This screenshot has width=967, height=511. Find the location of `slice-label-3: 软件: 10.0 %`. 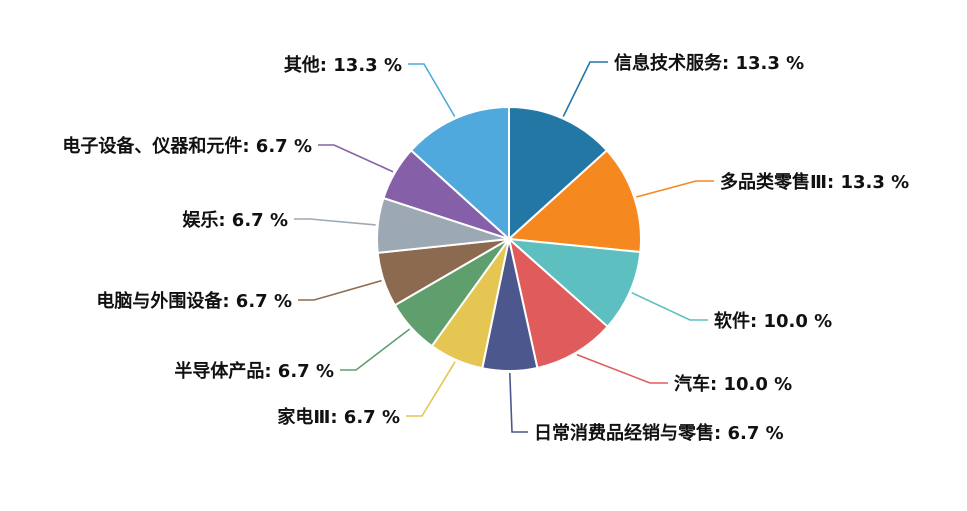

slice-label-3: 软件: 10.0 % is located at coordinates (773, 321).